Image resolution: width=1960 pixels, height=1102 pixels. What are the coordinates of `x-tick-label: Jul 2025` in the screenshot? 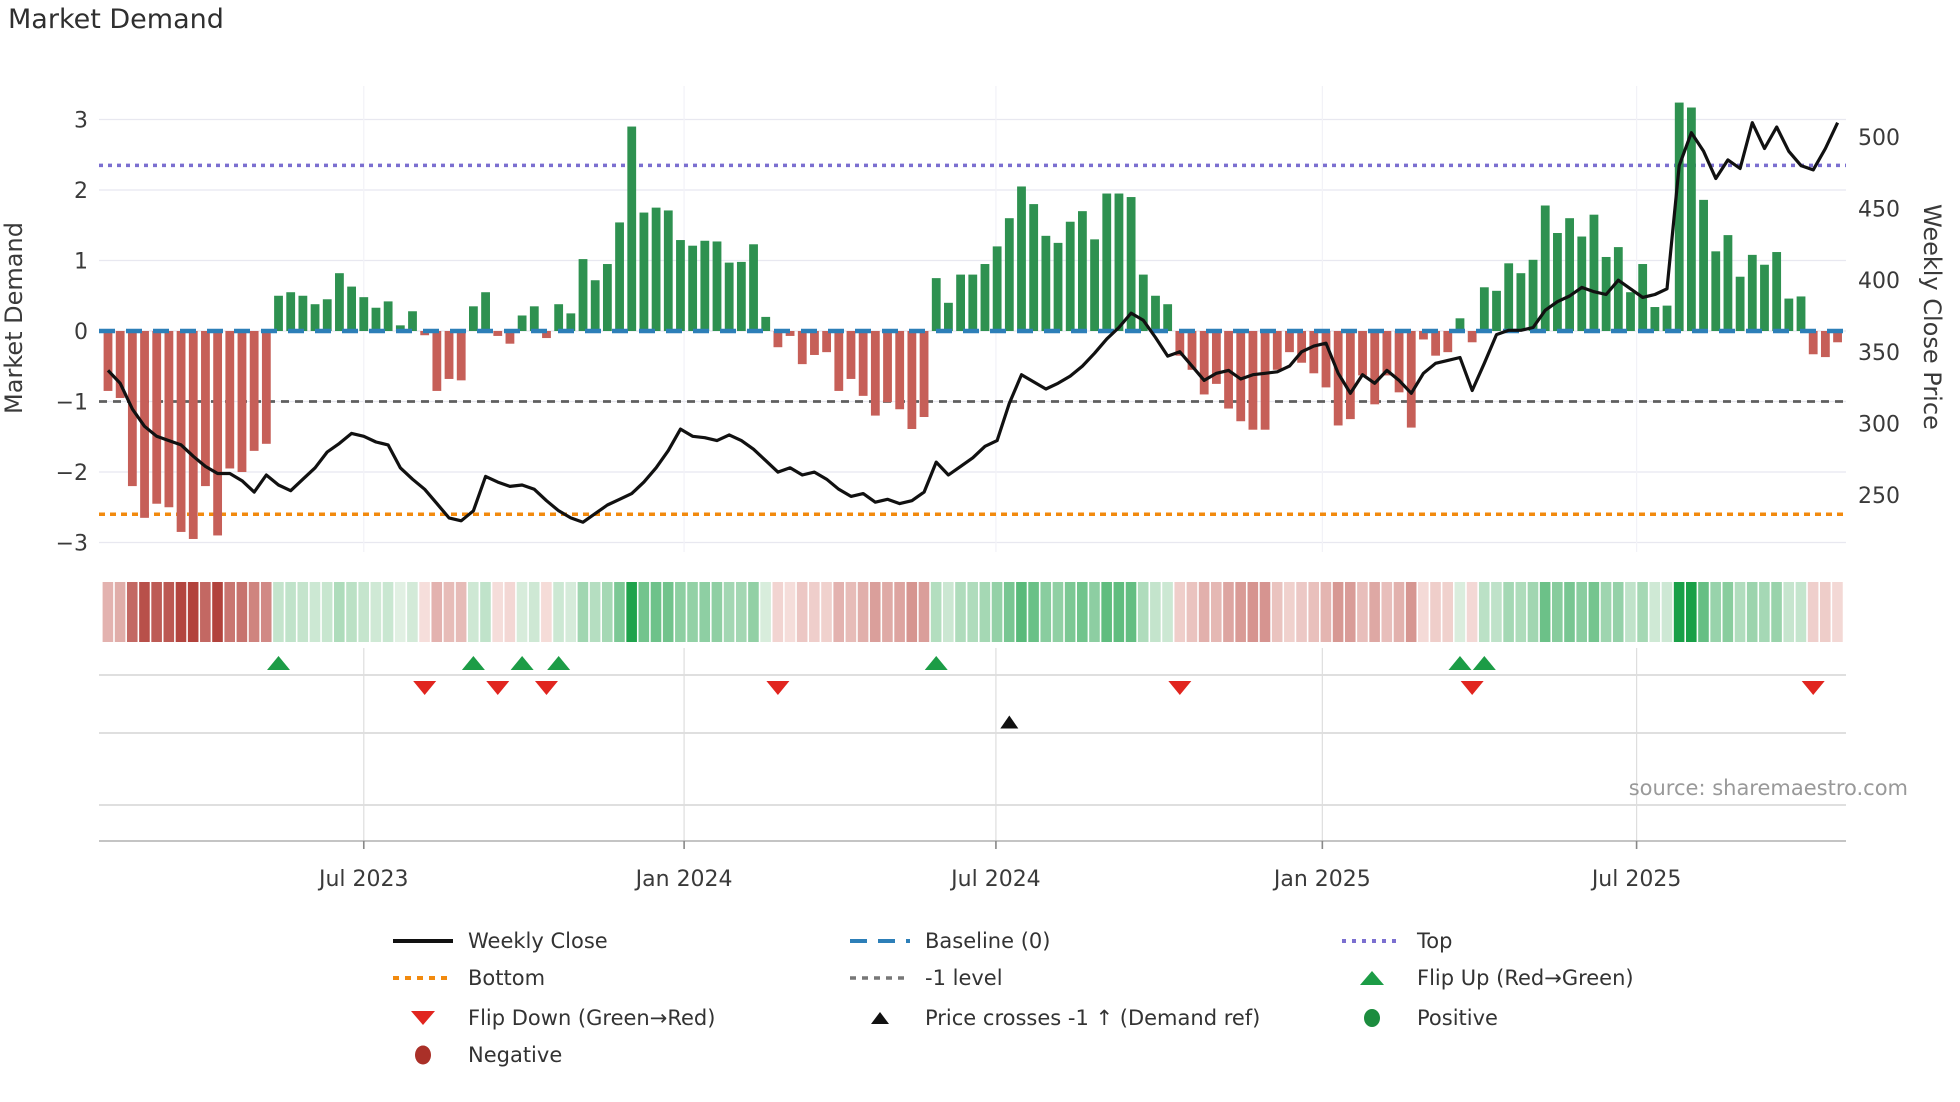 It's located at (1636, 879).